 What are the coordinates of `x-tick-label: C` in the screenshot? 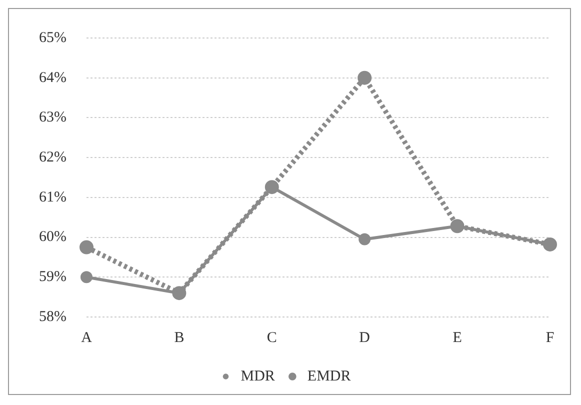 It's located at (271, 338).